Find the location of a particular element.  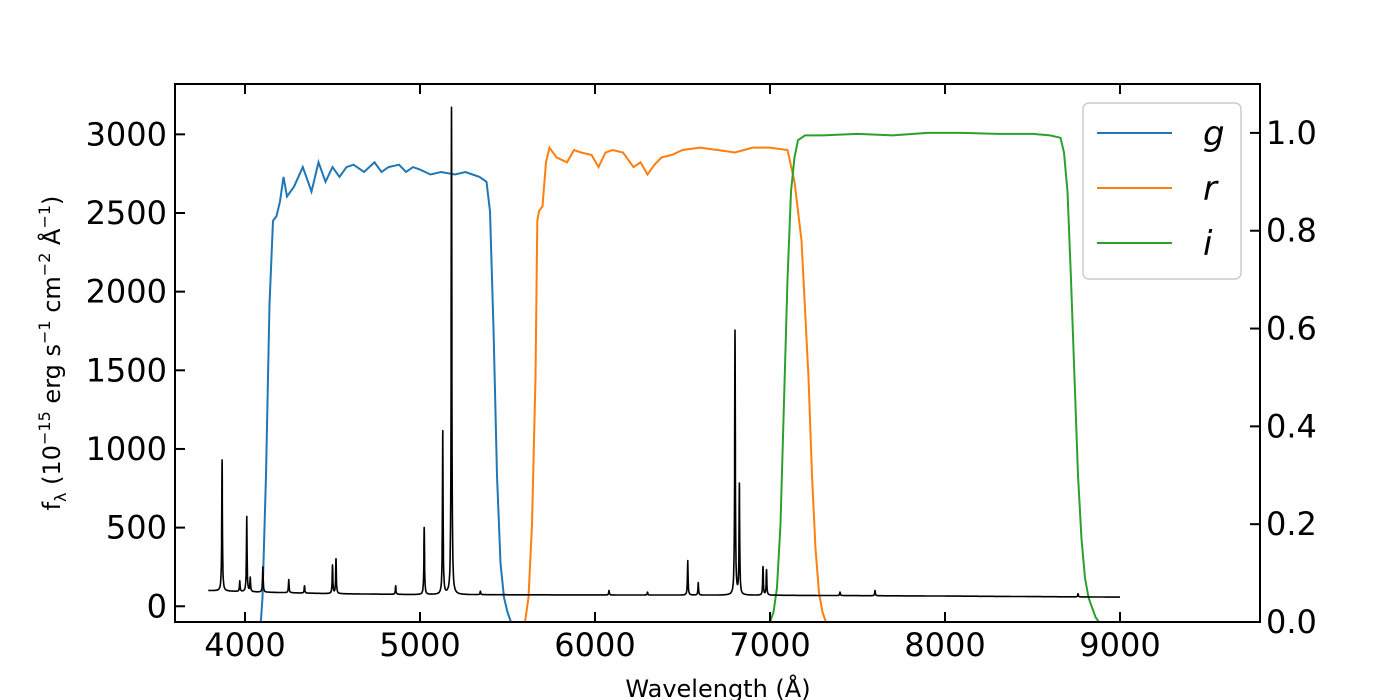

x-axis-label: Wavelength (Å) is located at coordinates (717, 687).